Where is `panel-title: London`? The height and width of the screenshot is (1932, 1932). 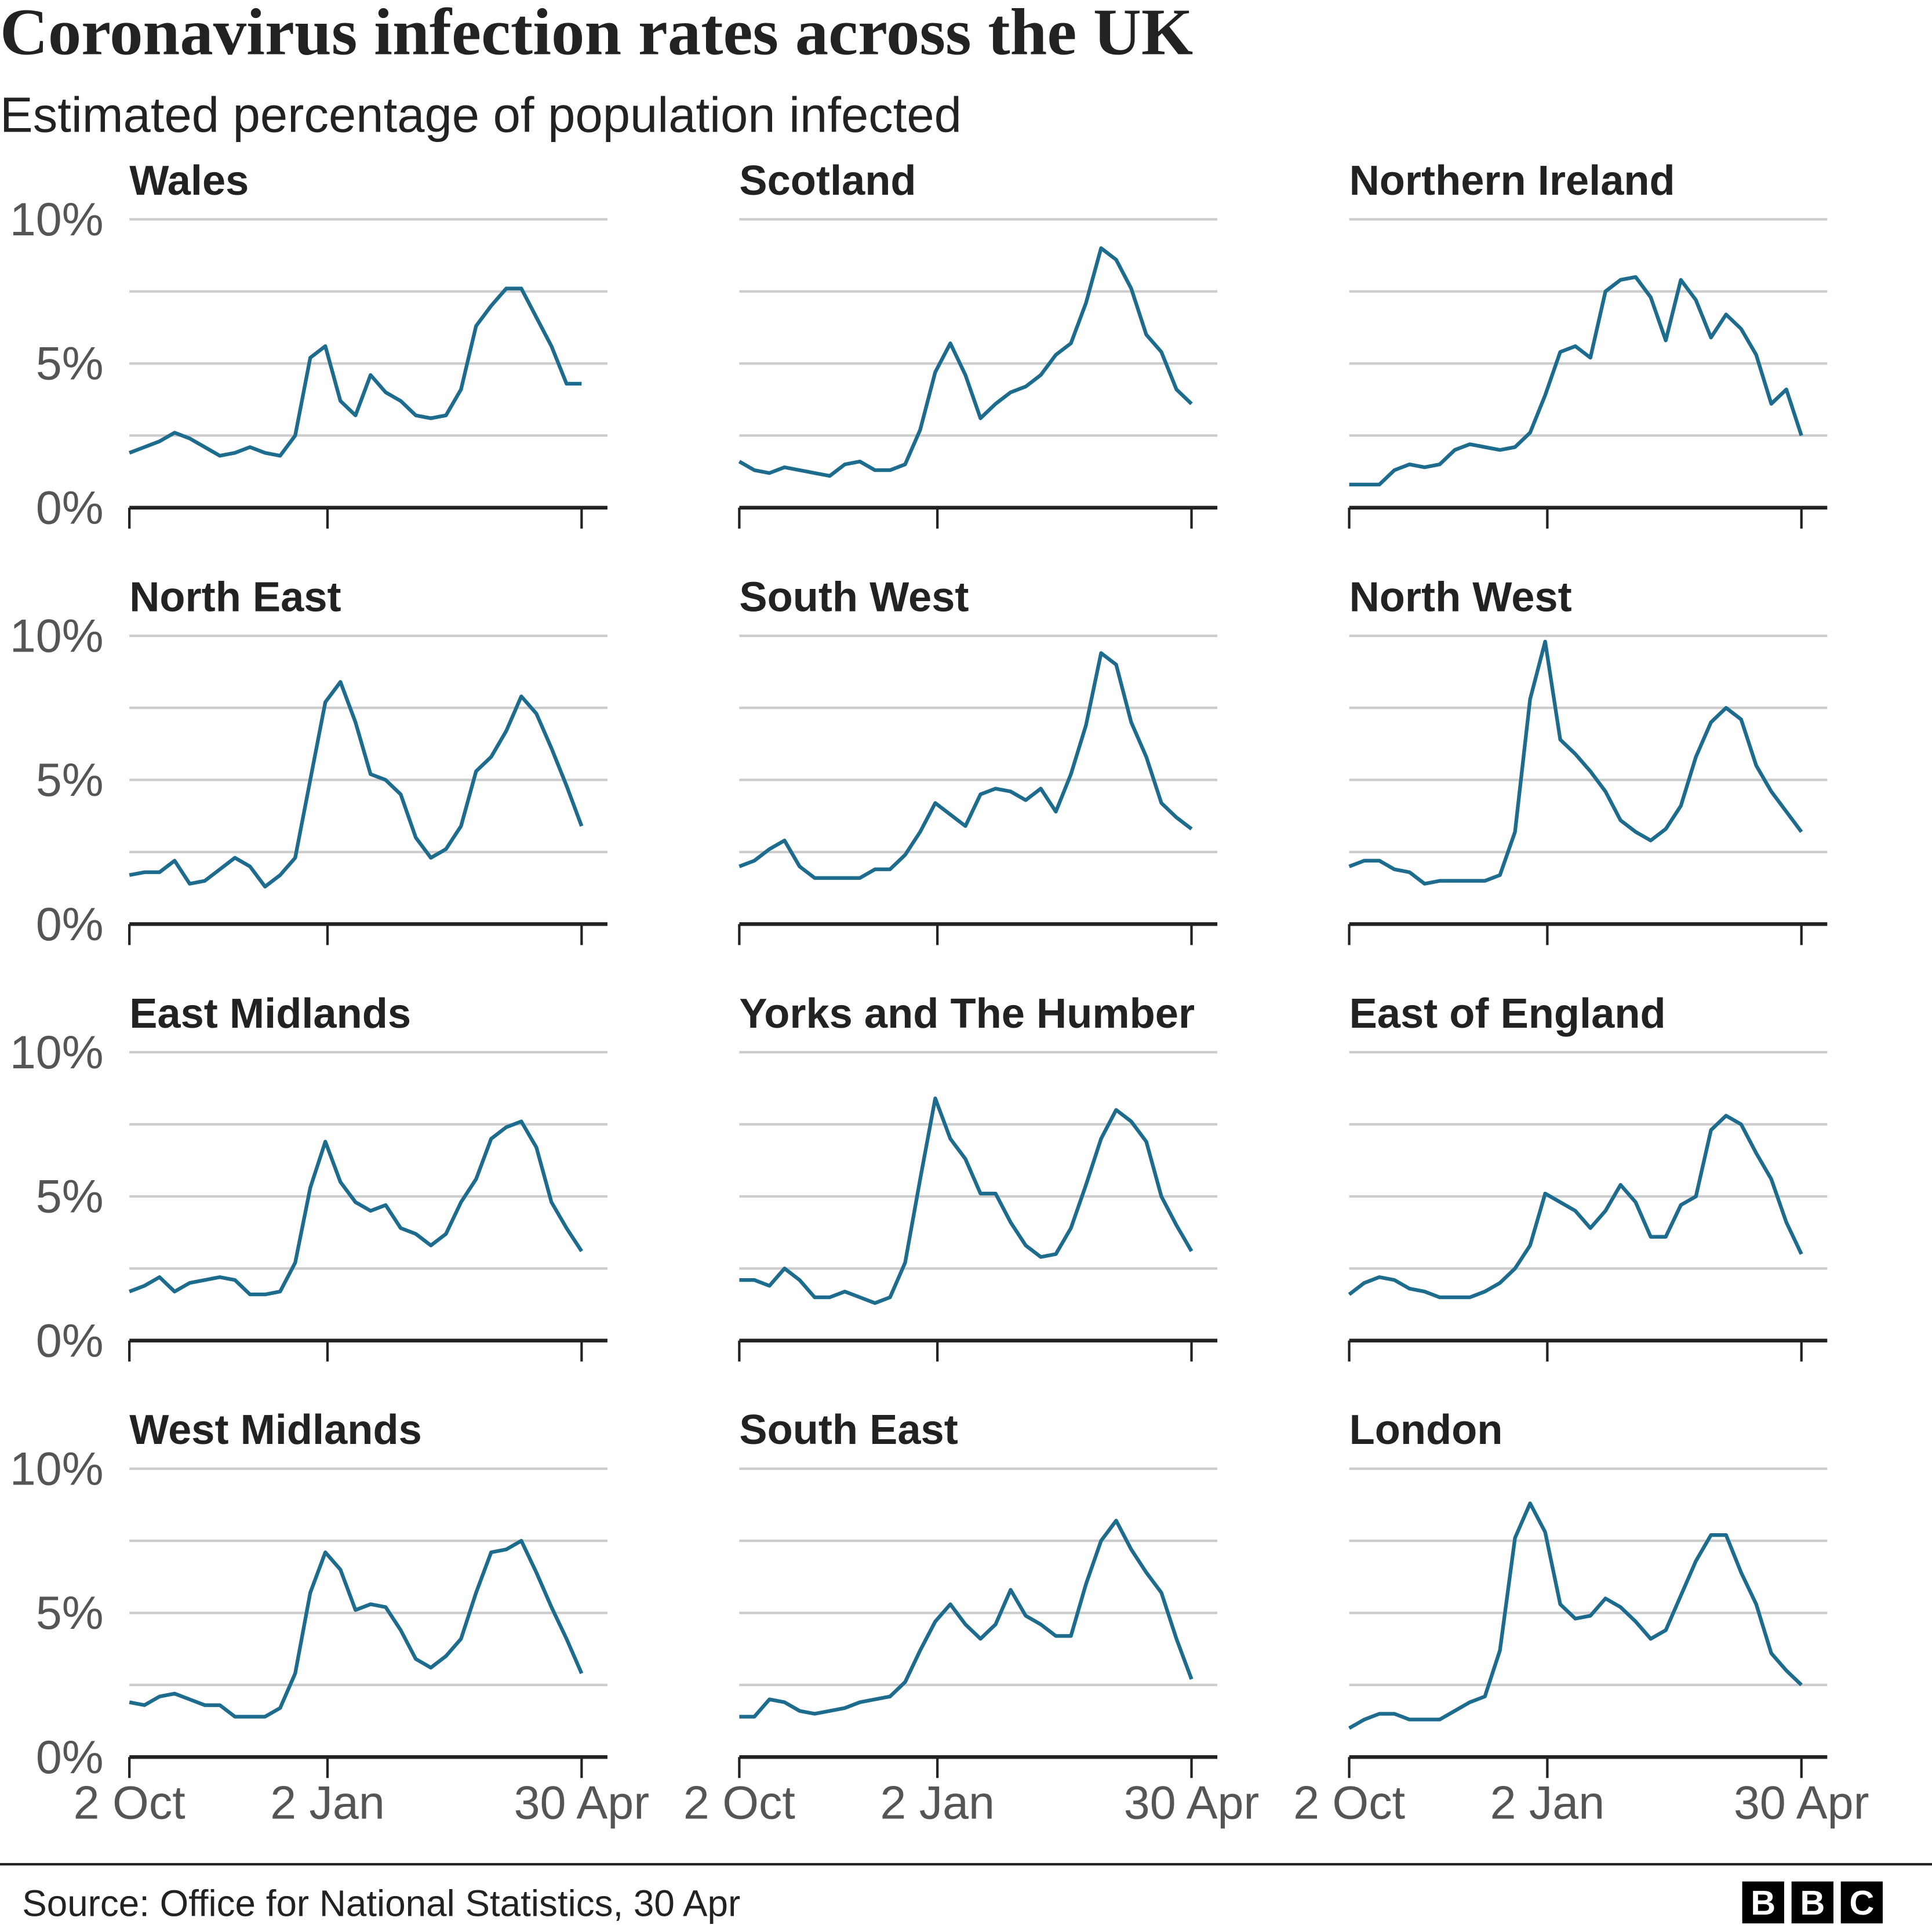
panel-title: London is located at coordinates (1426, 1430).